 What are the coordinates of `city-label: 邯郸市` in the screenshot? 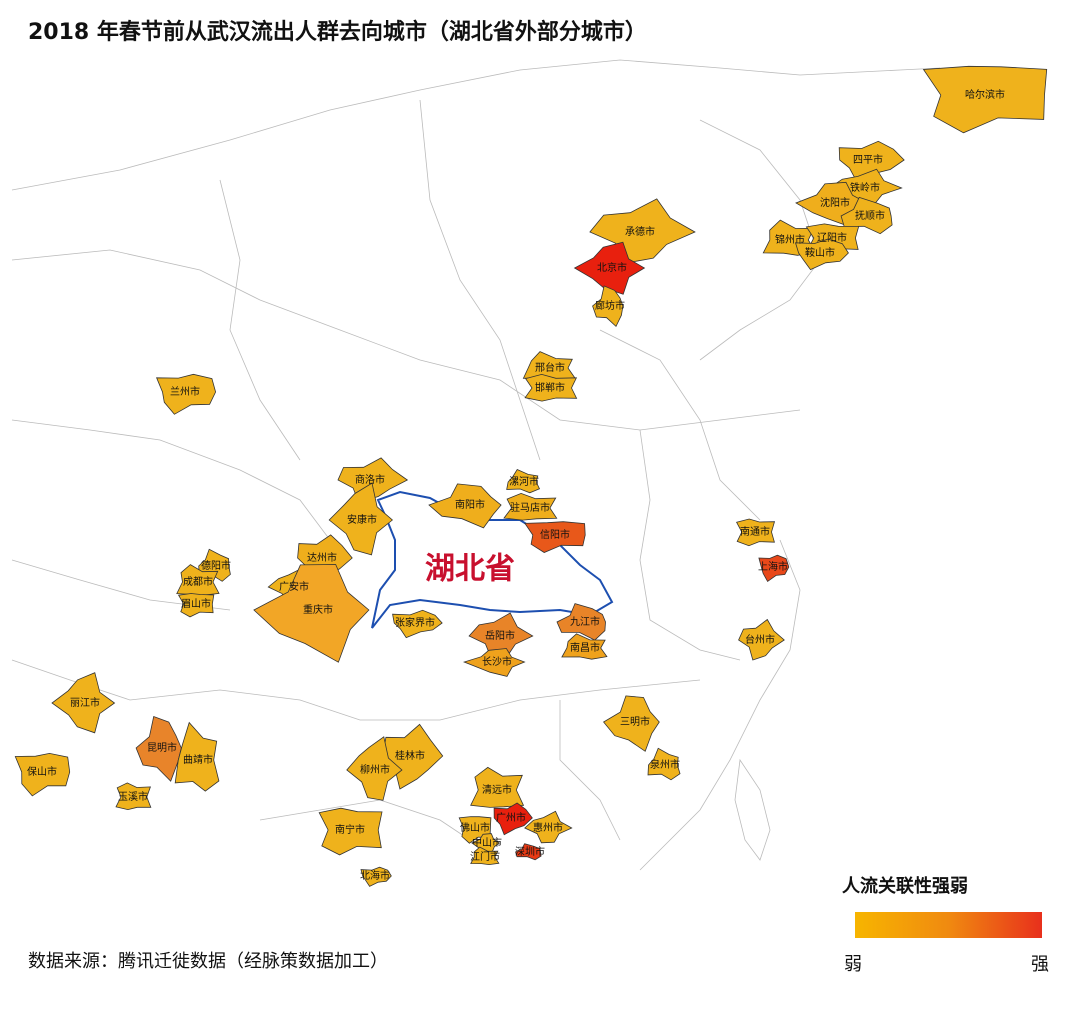 It's located at (550, 387).